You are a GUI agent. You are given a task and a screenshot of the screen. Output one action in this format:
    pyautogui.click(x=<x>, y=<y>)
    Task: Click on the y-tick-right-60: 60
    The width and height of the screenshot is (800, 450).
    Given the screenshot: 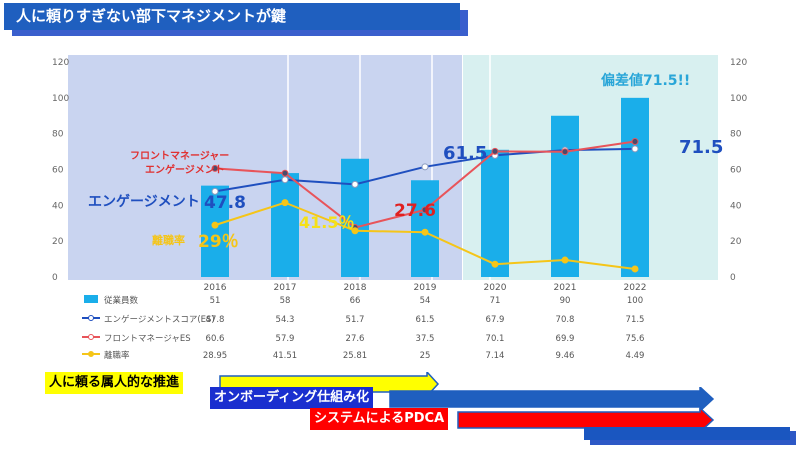 What is the action you would take?
    pyautogui.click(x=736, y=171)
    